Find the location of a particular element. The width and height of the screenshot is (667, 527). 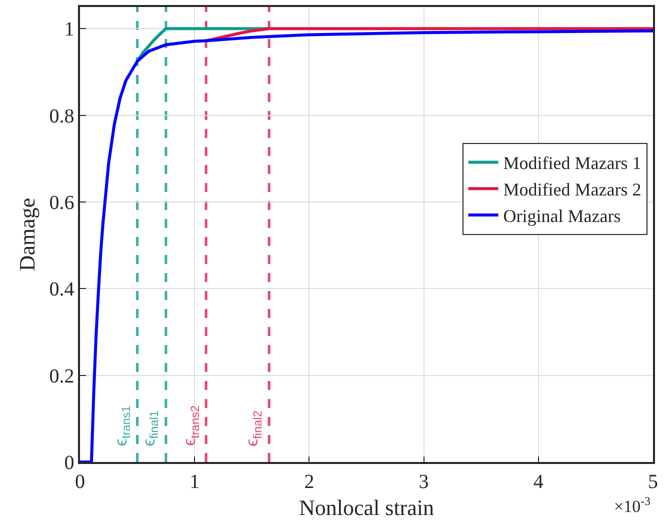

legend-label: Original Mazars is located at coordinates (562, 216).